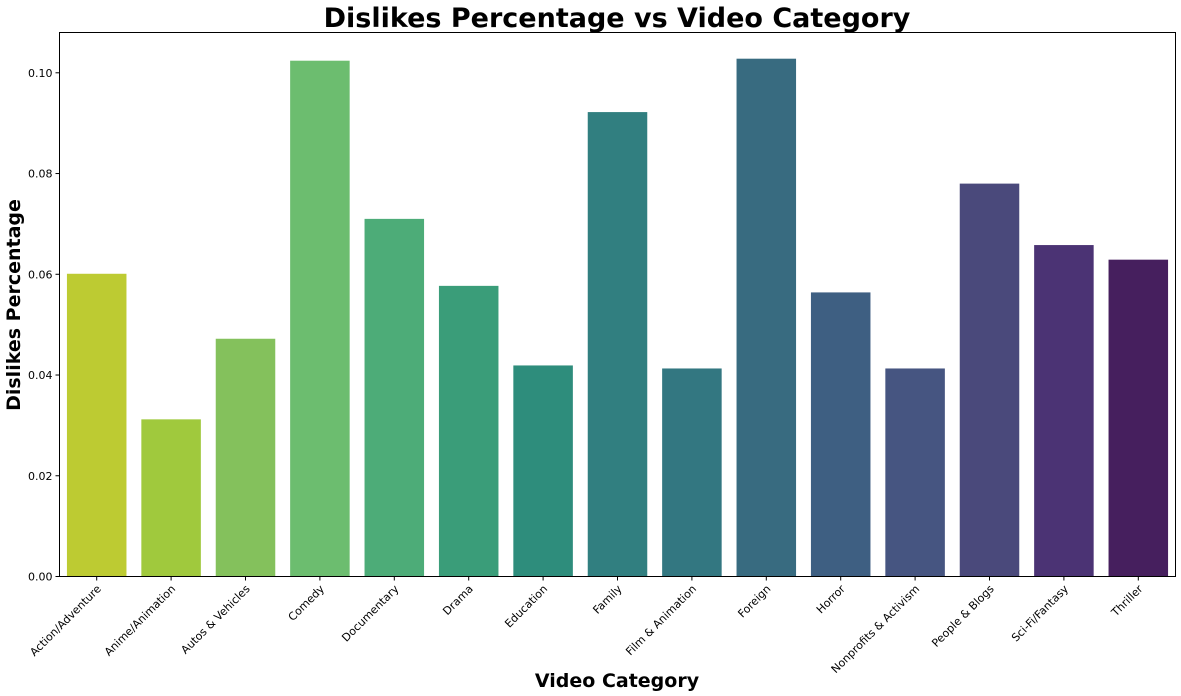 The height and width of the screenshot is (696, 1181). I want to click on y-axis-ticks: 0.00 0.02 0.04 0.06 0.08 0.10, so click(44, 325).